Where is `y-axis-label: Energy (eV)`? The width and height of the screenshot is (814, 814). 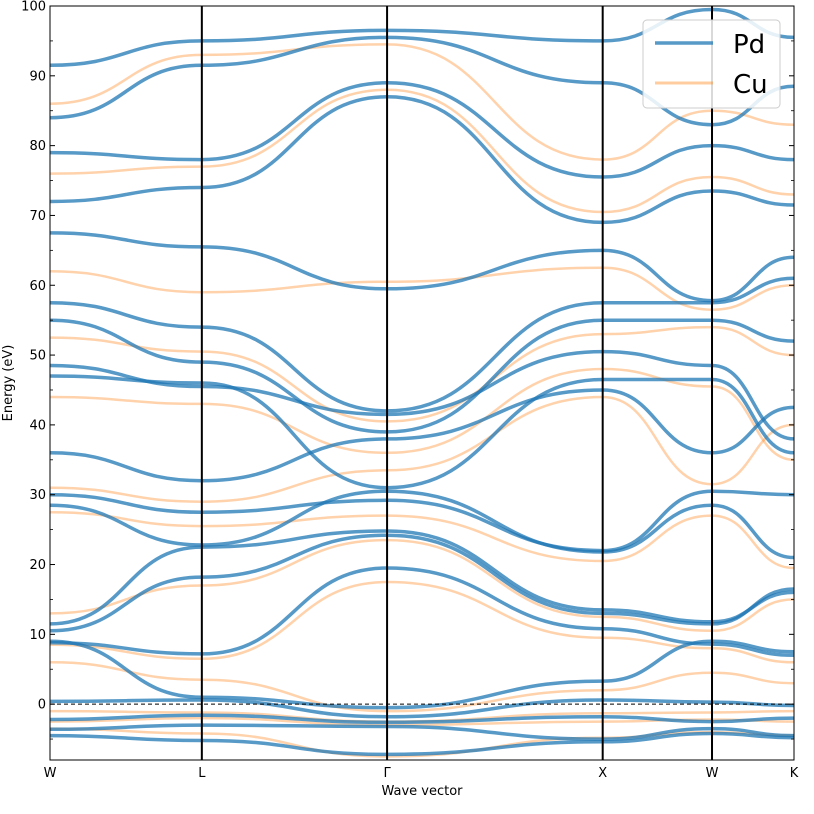 y-axis-label: Energy (eV) is located at coordinates (8, 383).